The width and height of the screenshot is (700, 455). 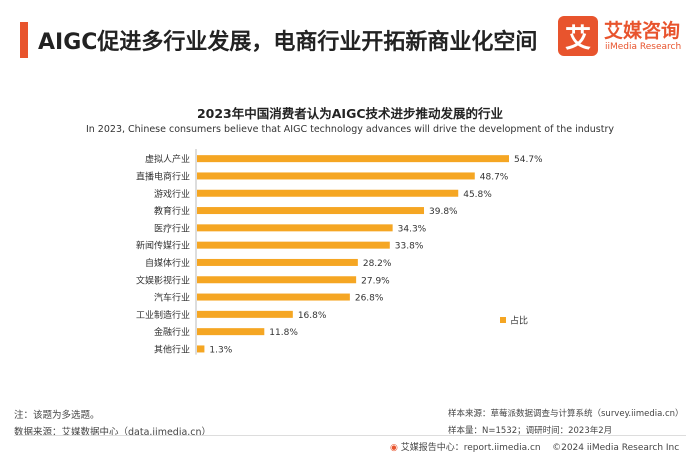 I want to click on category-label: 游戏行业, so click(x=172, y=194).